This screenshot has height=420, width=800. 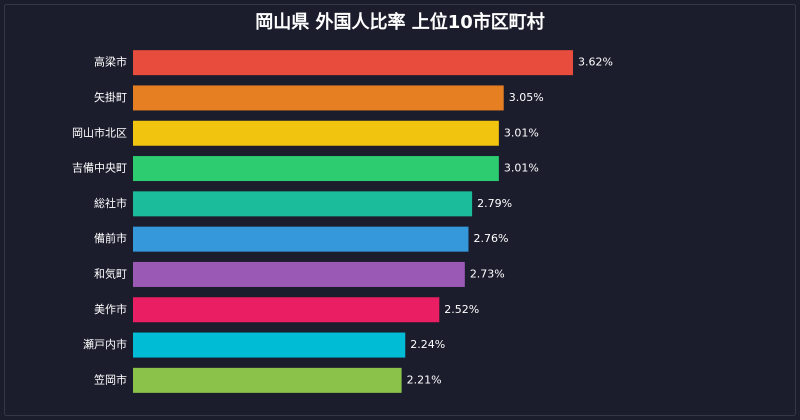 What do you see at coordinates (110, 238) in the screenshot?
I see `y-tick-label: 備前市` at bounding box center [110, 238].